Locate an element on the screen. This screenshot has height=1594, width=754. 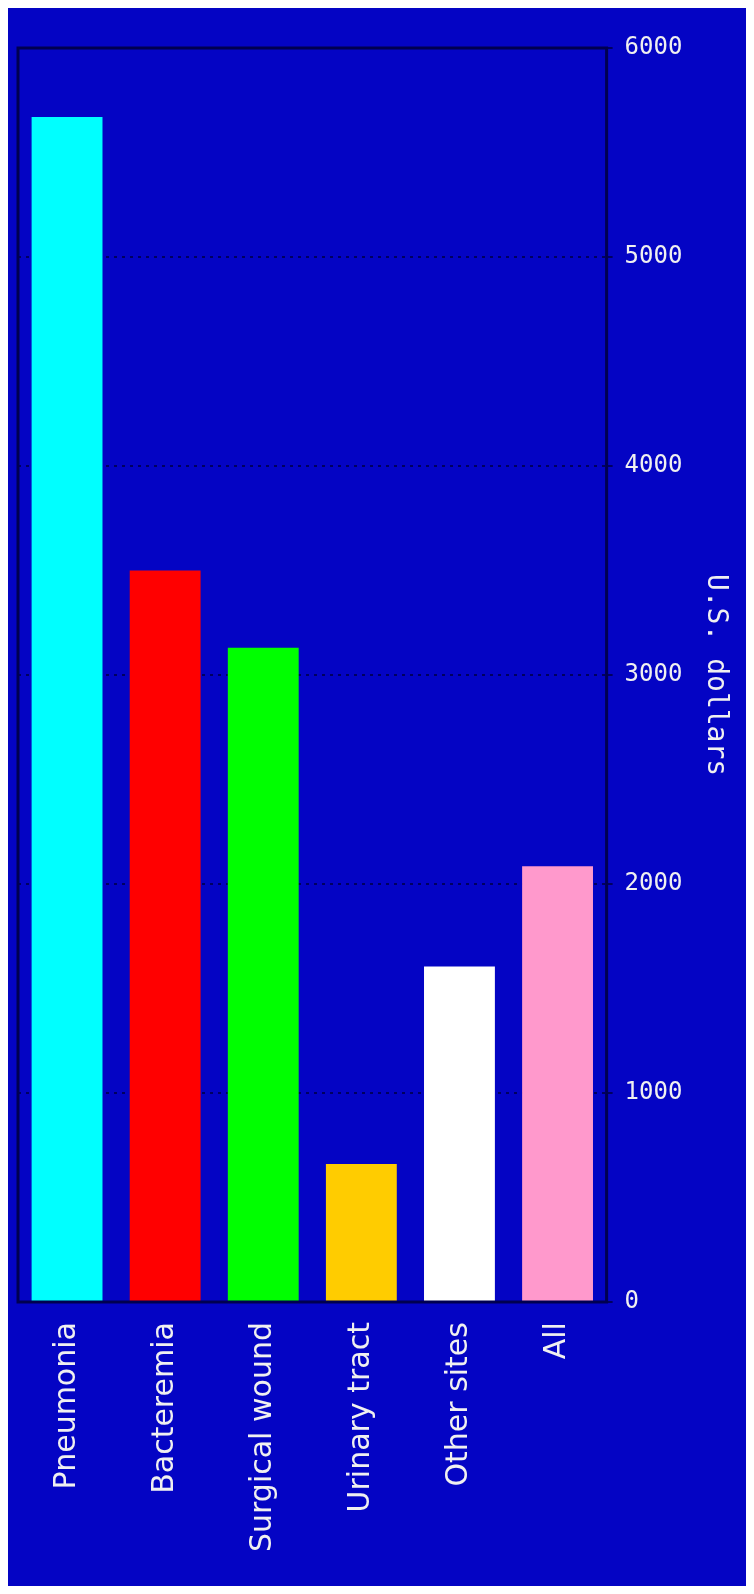
x-tick-label: Pneumonia is located at coordinates (64, 1406).